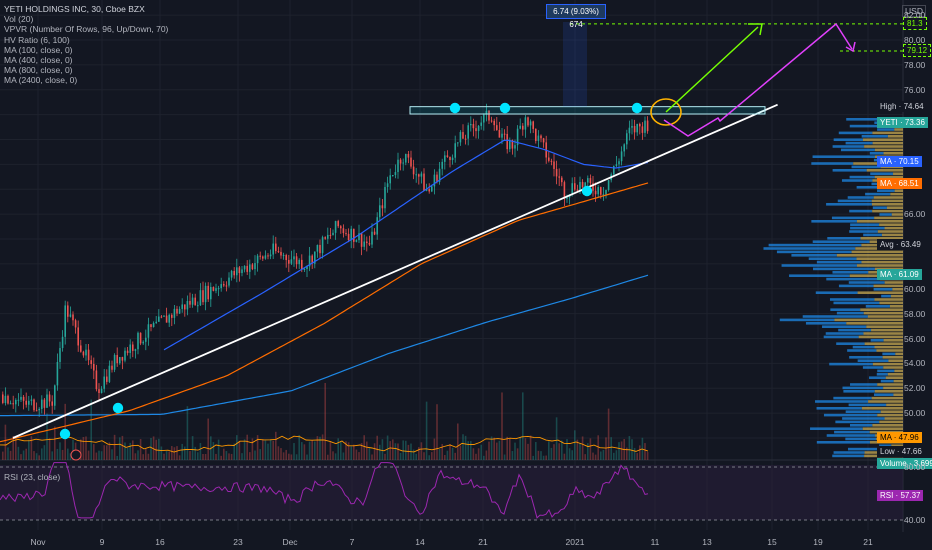 Image resolution: width=932 pixels, height=550 pixels. What do you see at coordinates (41, 80) in the screenshot?
I see `indicator-ma2400: MA (2400, close, 0)` at bounding box center [41, 80].